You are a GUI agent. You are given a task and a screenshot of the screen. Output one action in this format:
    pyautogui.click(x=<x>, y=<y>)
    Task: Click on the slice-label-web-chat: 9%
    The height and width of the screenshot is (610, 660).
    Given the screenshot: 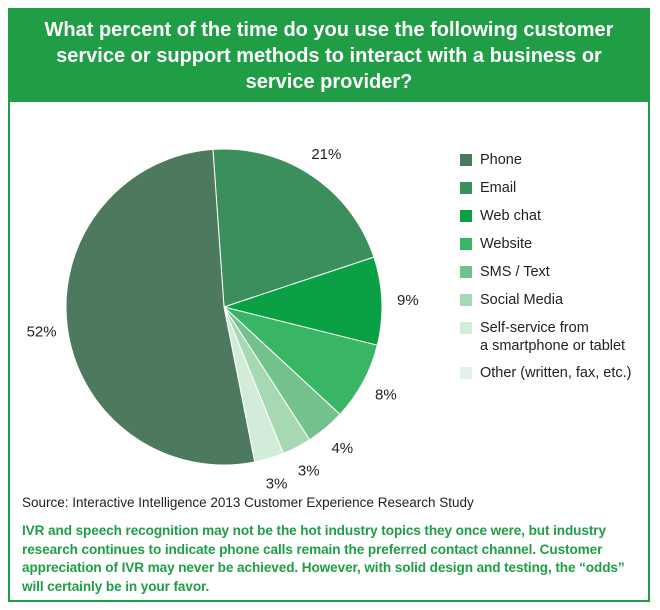 What is the action you would take?
    pyautogui.click(x=408, y=300)
    